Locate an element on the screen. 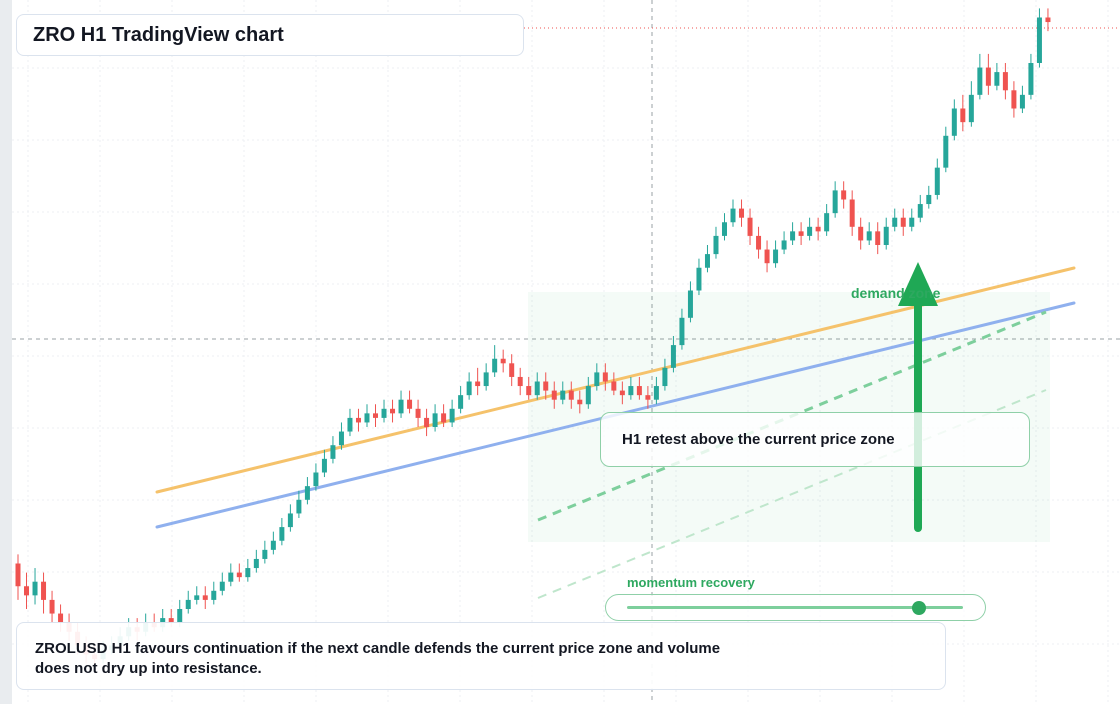 The image size is (1120, 704). demand-zone-label: demand zone is located at coordinates (896, 293).